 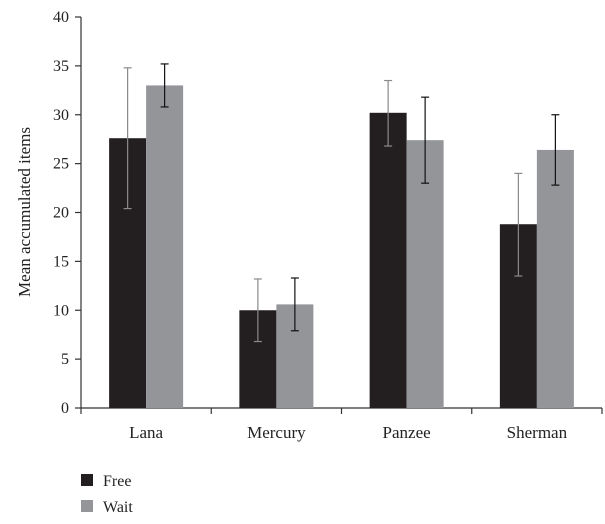 I want to click on x-category-label: Lana, so click(x=146, y=432).